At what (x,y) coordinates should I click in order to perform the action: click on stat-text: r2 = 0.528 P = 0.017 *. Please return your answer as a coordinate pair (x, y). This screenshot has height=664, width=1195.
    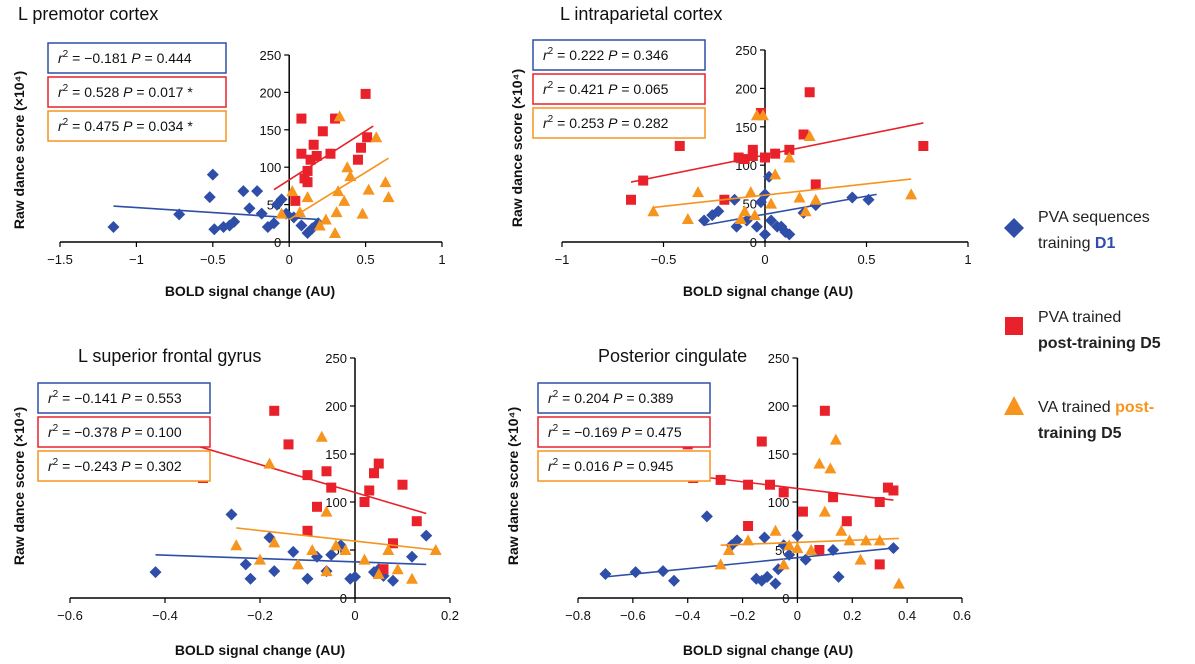
    Looking at the image, I should click on (125, 91).